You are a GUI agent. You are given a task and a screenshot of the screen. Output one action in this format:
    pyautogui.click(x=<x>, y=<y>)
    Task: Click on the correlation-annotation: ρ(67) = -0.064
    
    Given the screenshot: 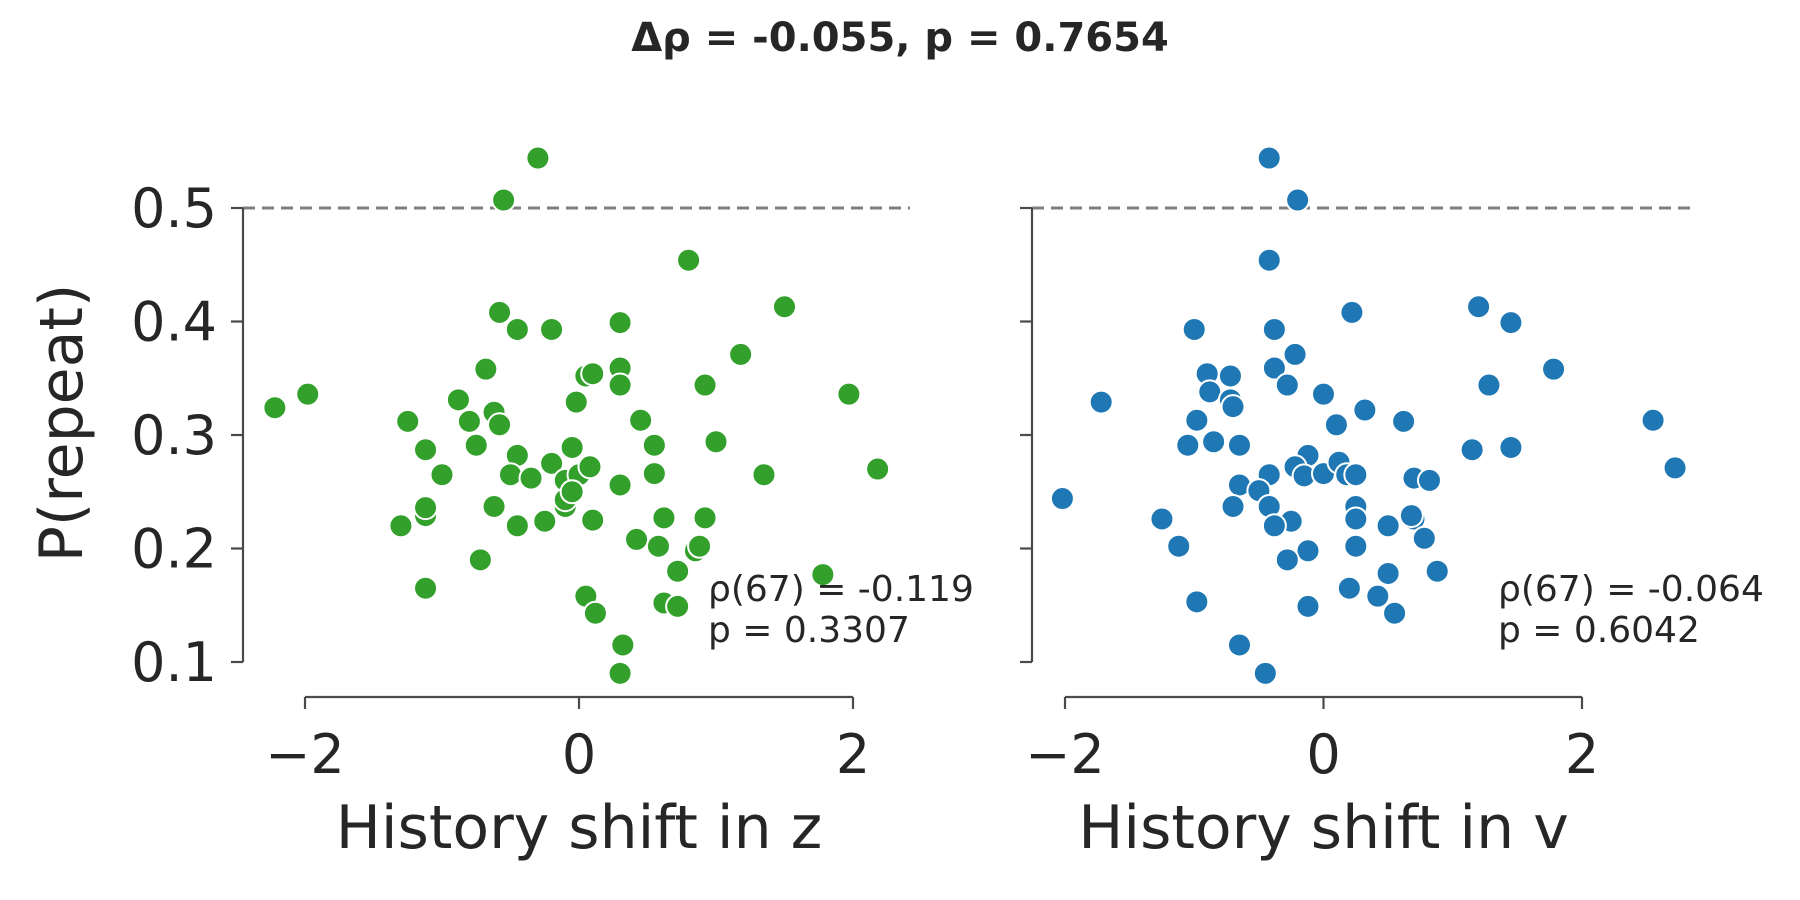 What is the action you would take?
    pyautogui.click(x=1631, y=589)
    